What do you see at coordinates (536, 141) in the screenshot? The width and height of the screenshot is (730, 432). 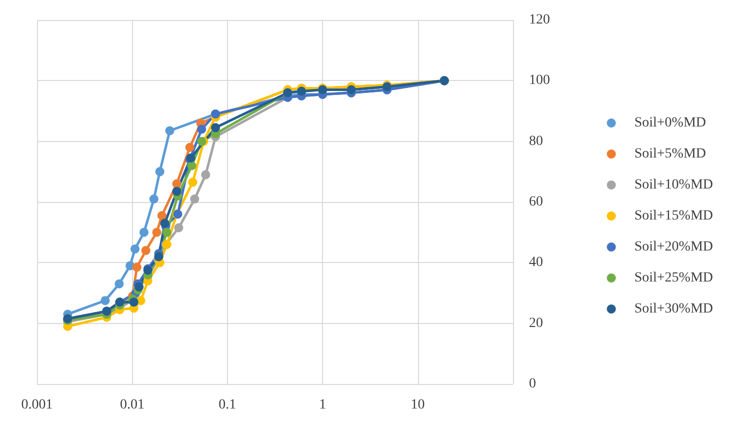 I see `y-tick-label: 80` at bounding box center [536, 141].